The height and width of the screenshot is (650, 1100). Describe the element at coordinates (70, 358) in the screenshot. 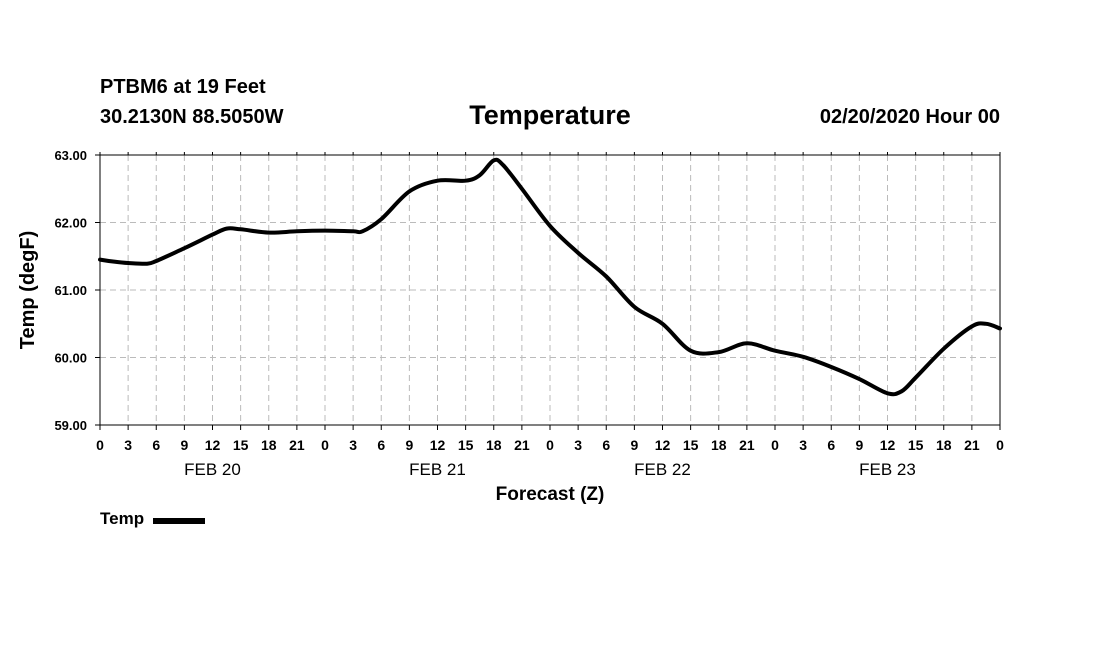

I see `y-tick-label: 60.00` at that location.